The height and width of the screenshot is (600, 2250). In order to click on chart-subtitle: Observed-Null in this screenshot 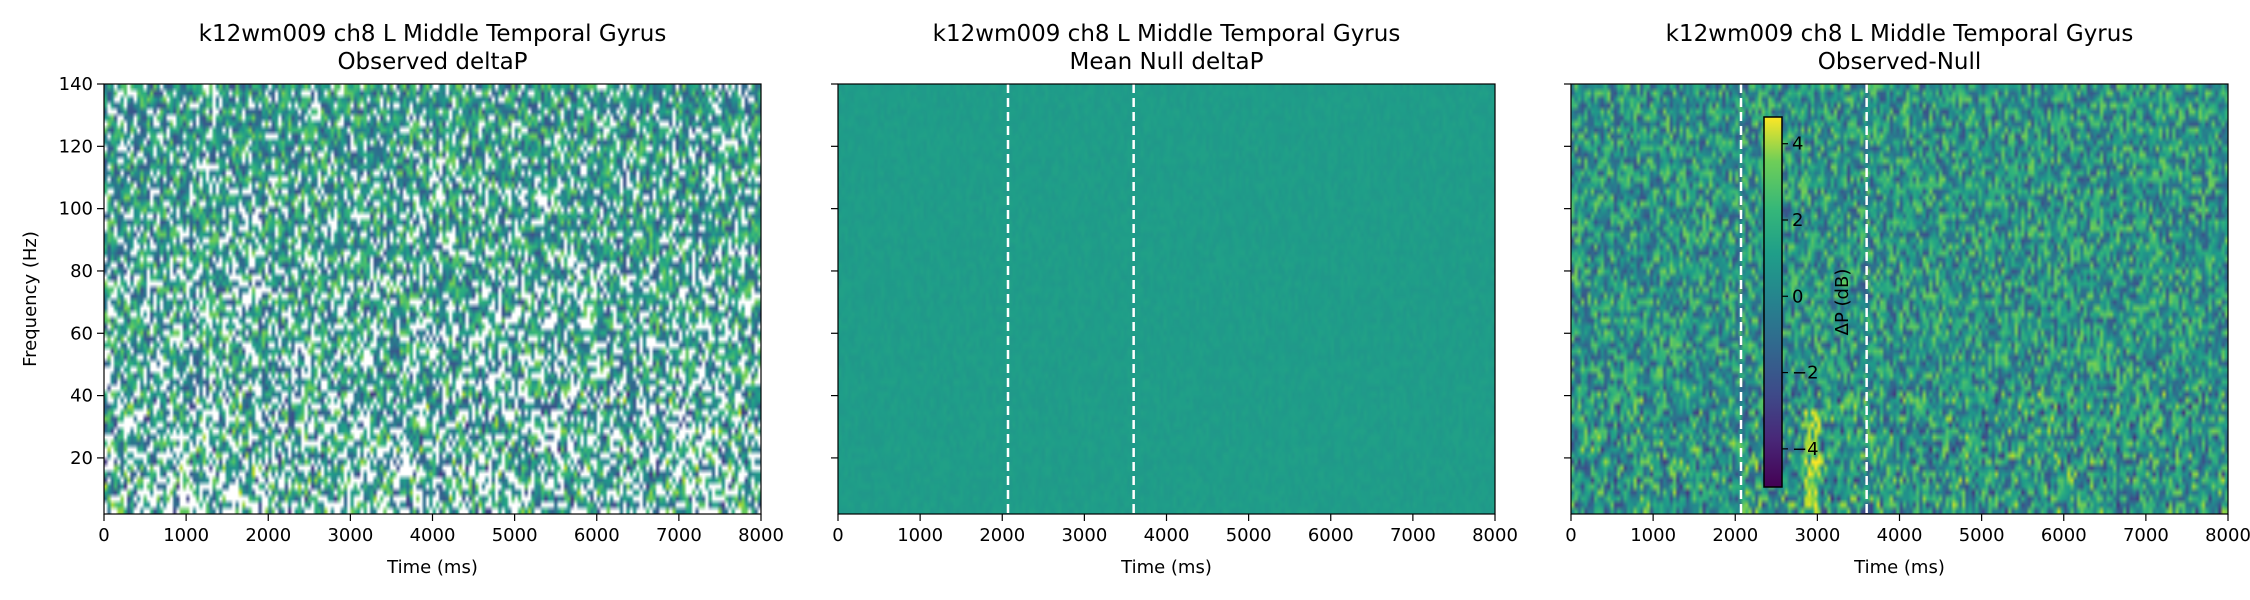, I will do `click(1900, 62)`.